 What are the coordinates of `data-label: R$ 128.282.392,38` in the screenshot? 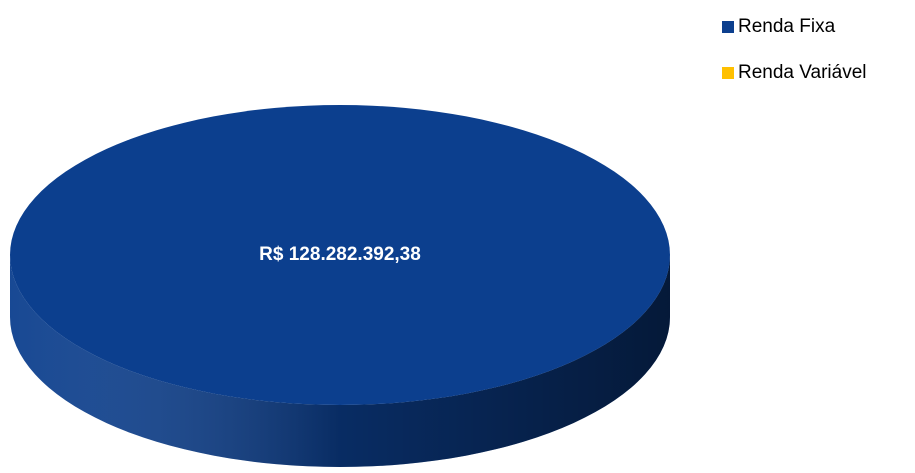 It's located at (340, 254).